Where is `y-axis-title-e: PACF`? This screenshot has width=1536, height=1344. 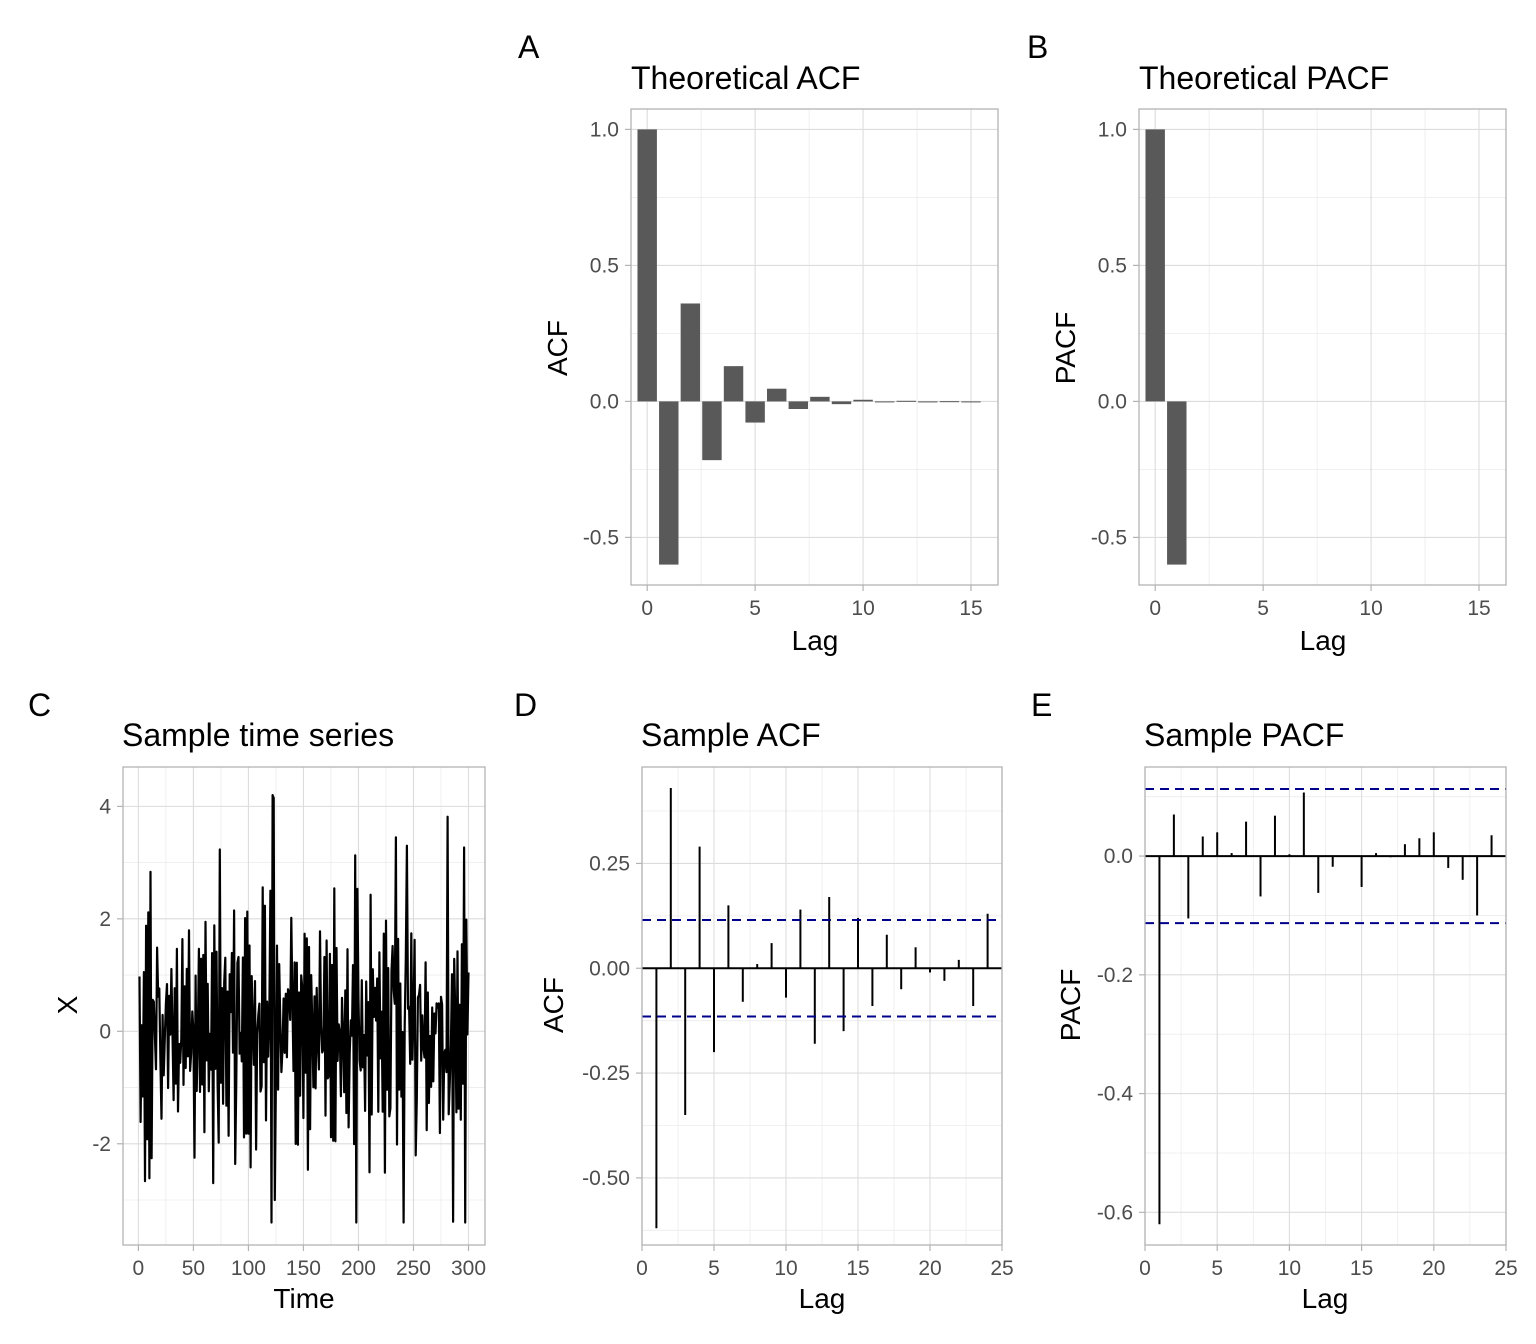 y-axis-title-e: PACF is located at coordinates (1070, 1005).